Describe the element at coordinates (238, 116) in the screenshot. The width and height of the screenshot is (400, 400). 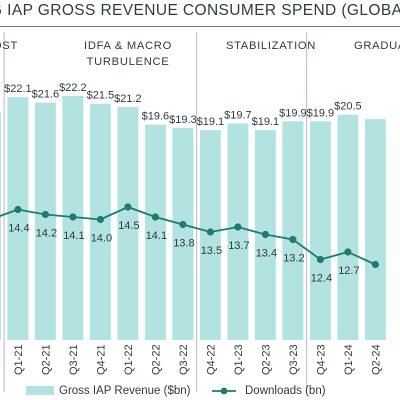
I see `revenue-bar-label: $19.7` at that location.